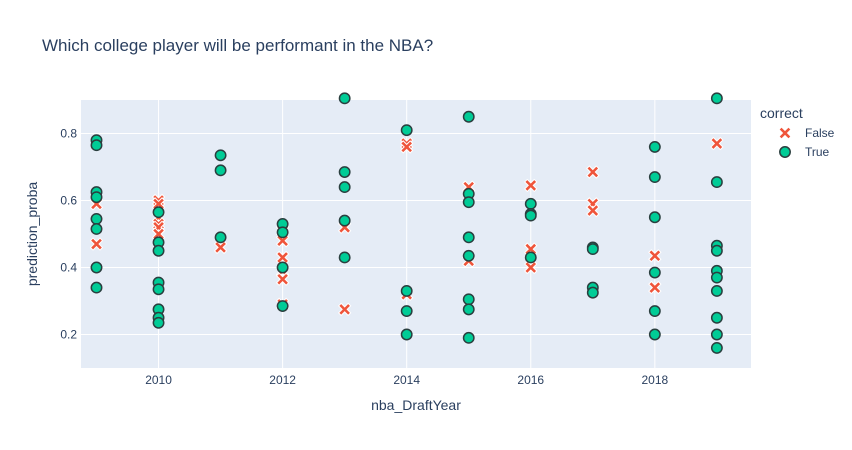  What do you see at coordinates (785, 152) in the screenshot?
I see `legend-marker-true` at bounding box center [785, 152].